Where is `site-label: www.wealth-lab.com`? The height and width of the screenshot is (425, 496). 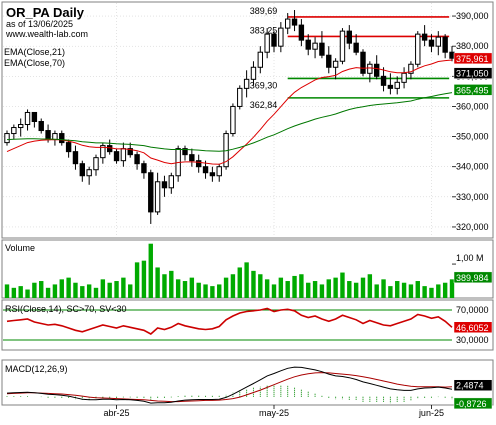 site-label: www.wealth-lab.com is located at coordinates (46, 34).